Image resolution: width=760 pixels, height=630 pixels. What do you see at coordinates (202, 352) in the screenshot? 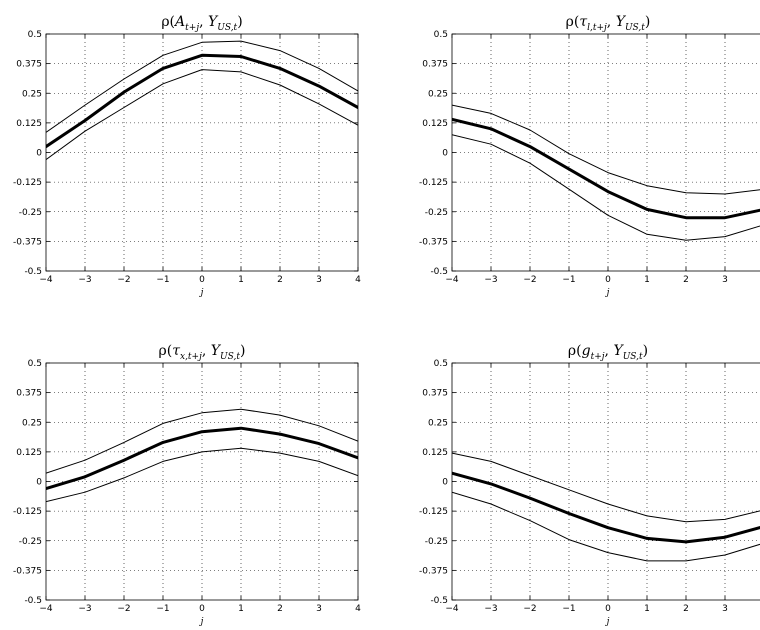
I see `panel-title: ρ(τx,t+j, YUS,t)` at bounding box center [202, 352].